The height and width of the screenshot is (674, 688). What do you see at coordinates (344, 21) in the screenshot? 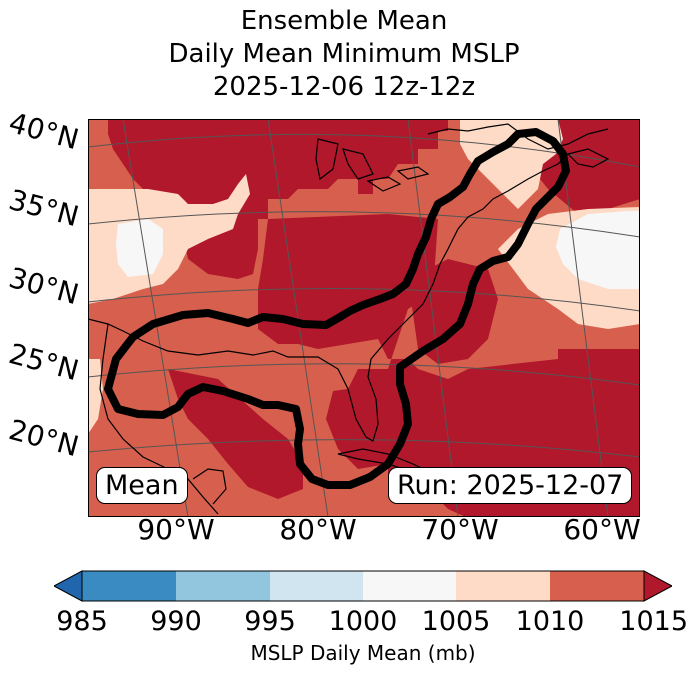
I see `title-line-1: Ensemble Mean` at bounding box center [344, 21].